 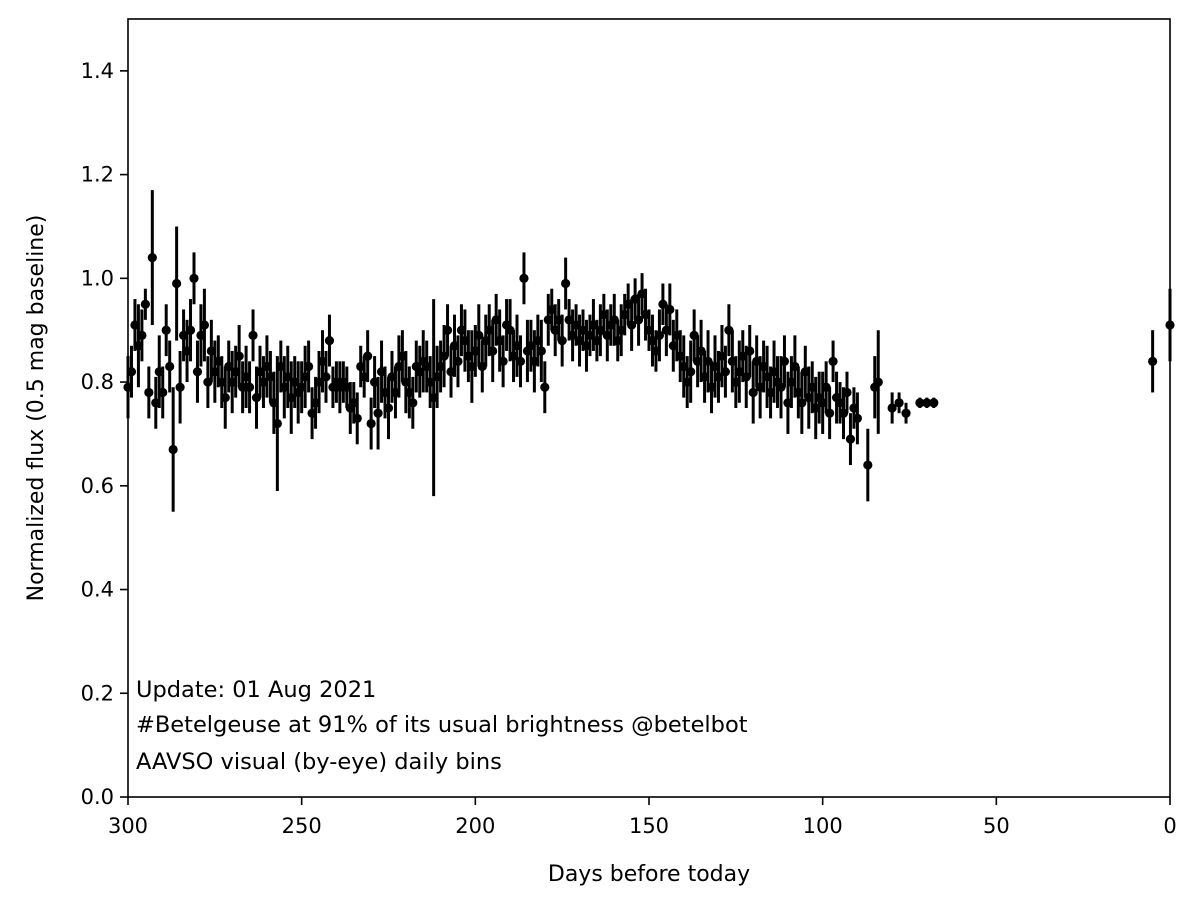 I want to click on x-tick-label: 200, so click(x=475, y=826).